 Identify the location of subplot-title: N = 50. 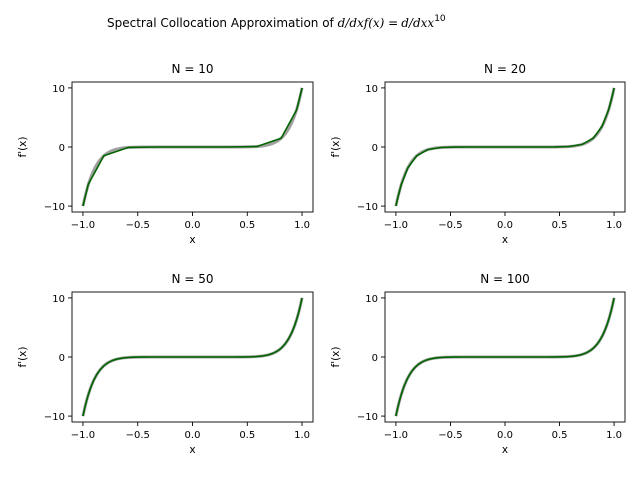
(193, 279).